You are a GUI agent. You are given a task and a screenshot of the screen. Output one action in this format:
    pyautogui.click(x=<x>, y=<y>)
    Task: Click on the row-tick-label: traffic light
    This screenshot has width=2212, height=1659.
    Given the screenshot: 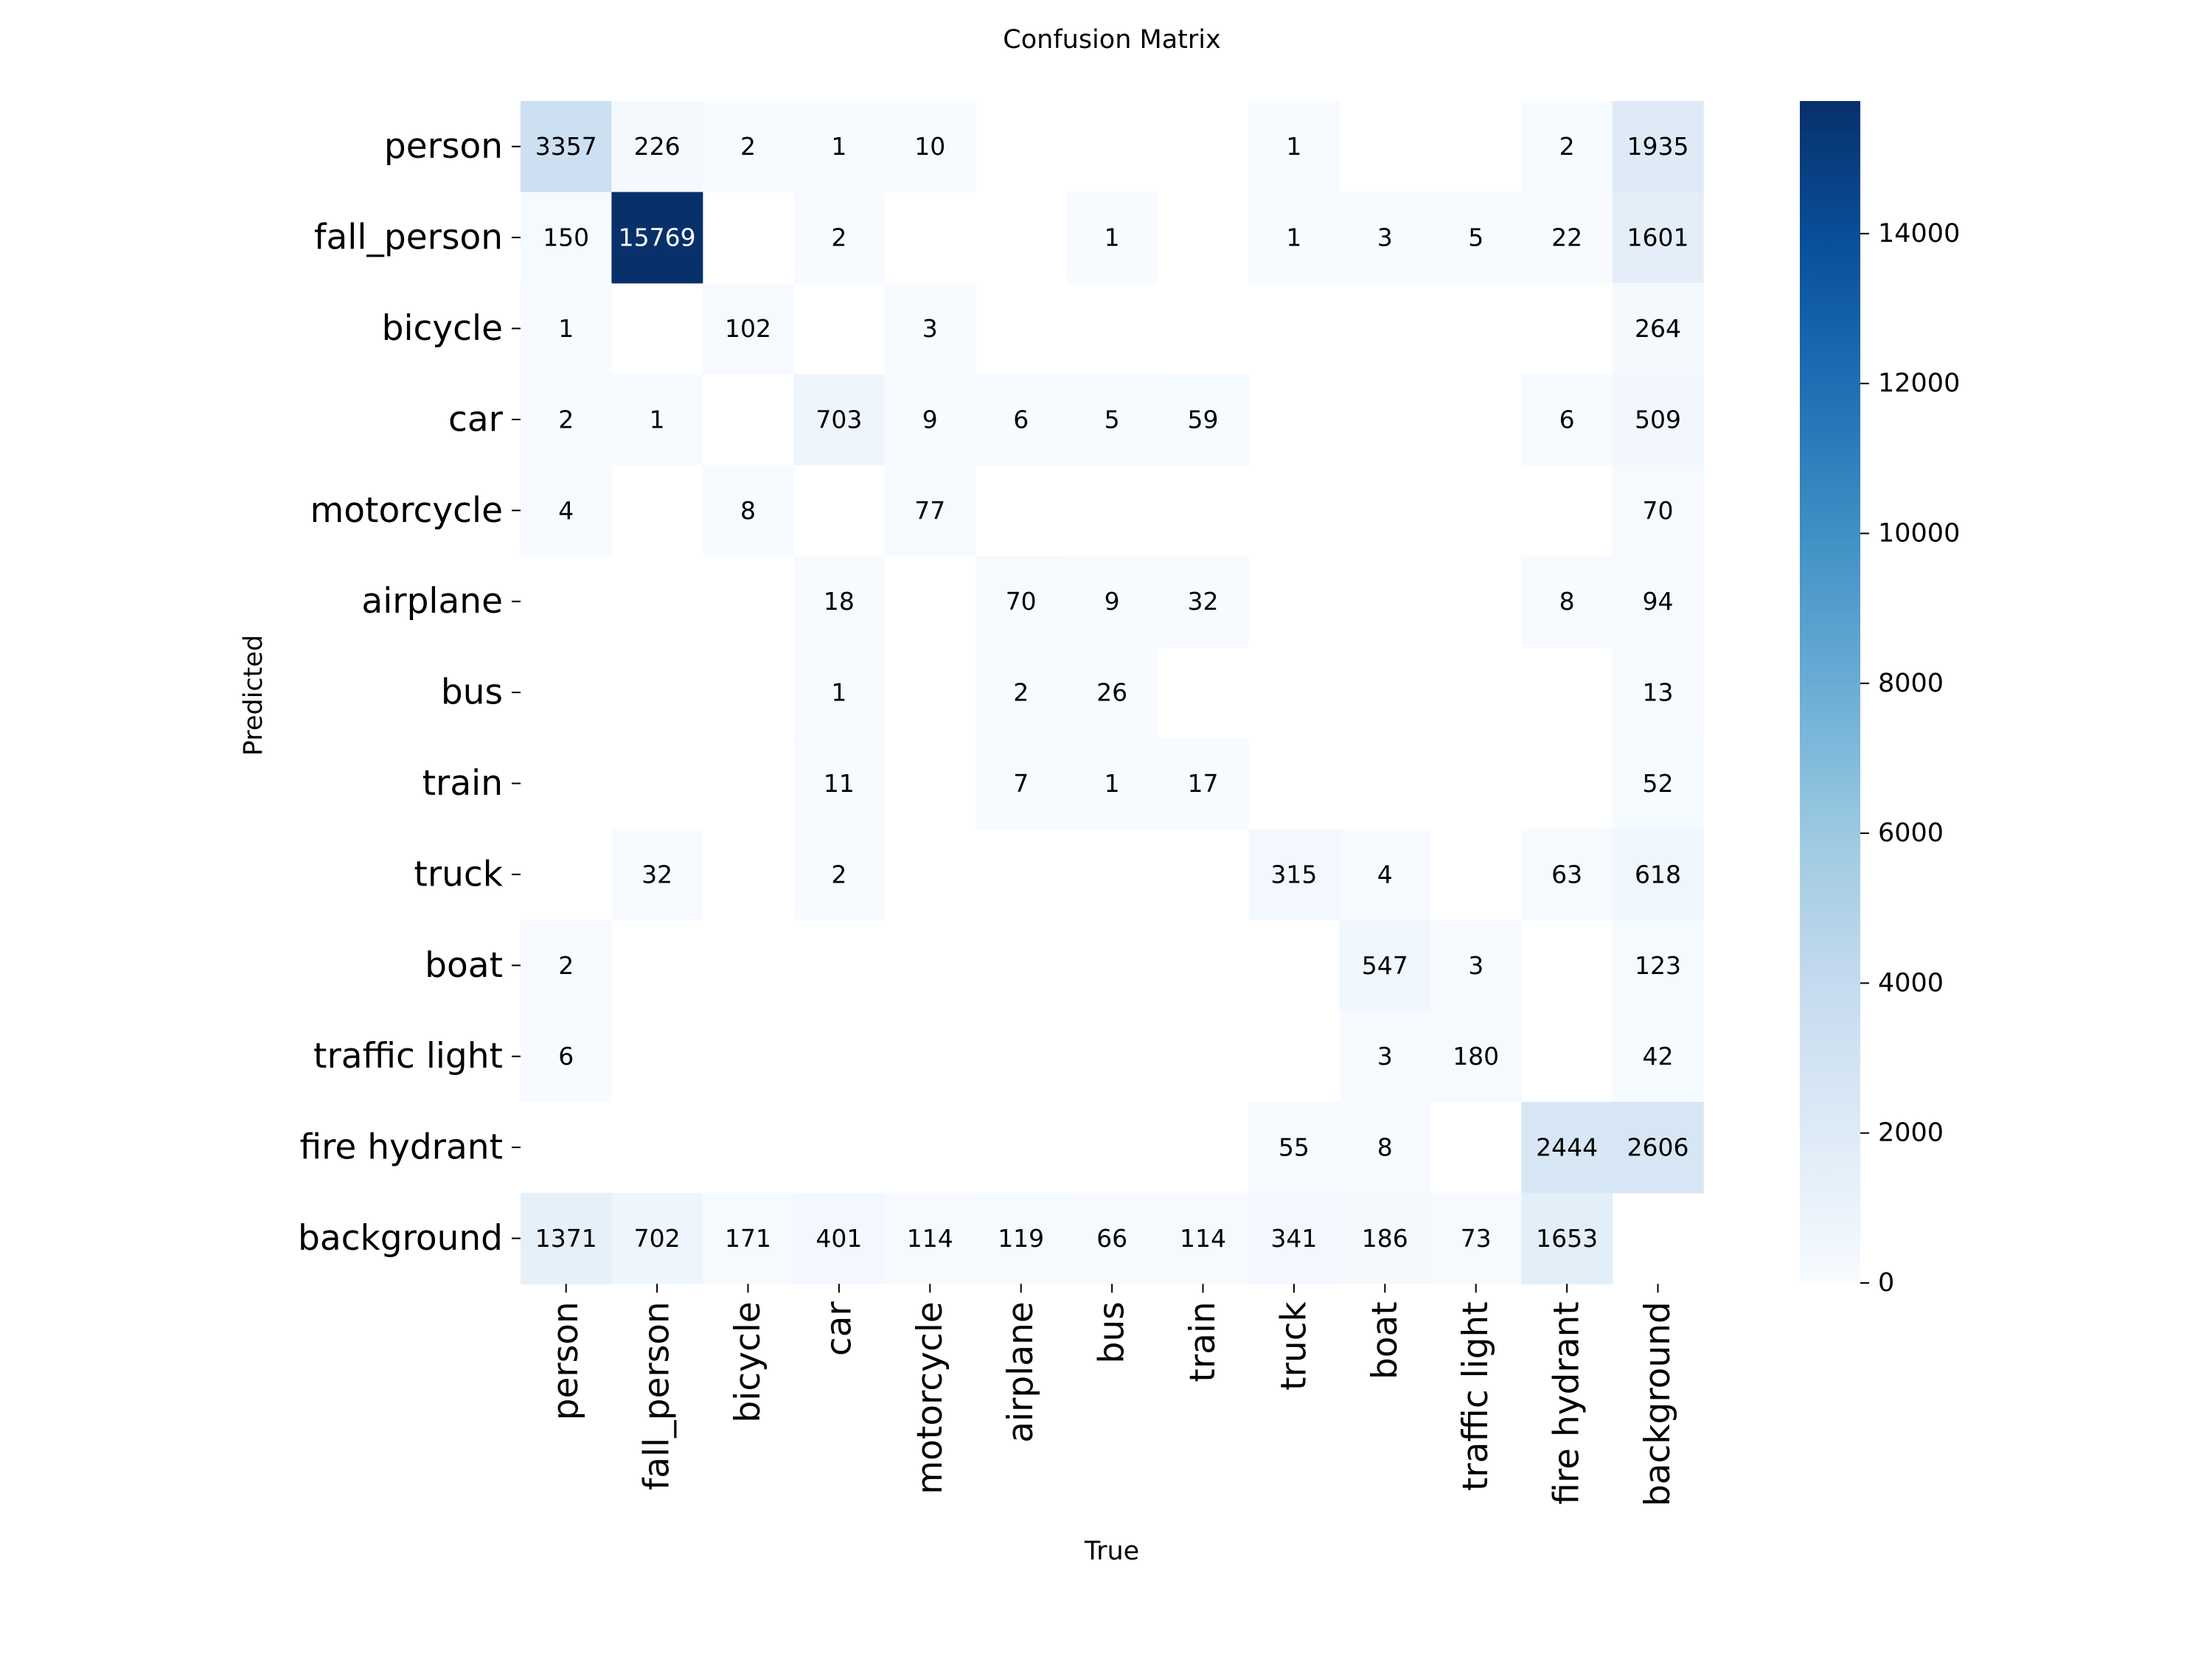 What is the action you would take?
    pyautogui.click(x=408, y=1056)
    